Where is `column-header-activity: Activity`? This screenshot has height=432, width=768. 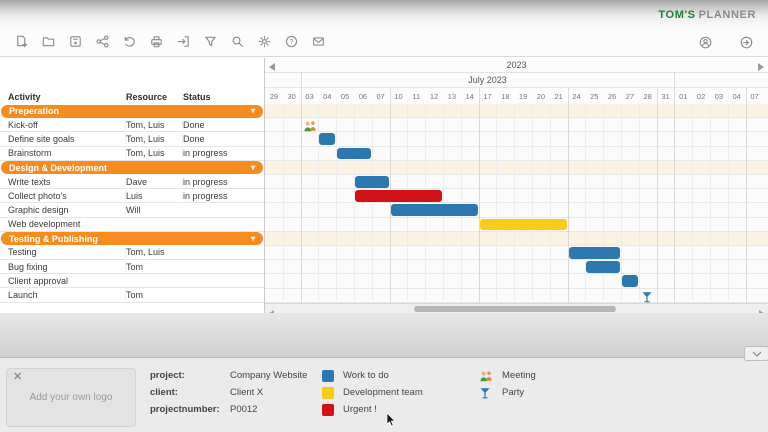
column-header-activity: Activity is located at coordinates (24, 96).